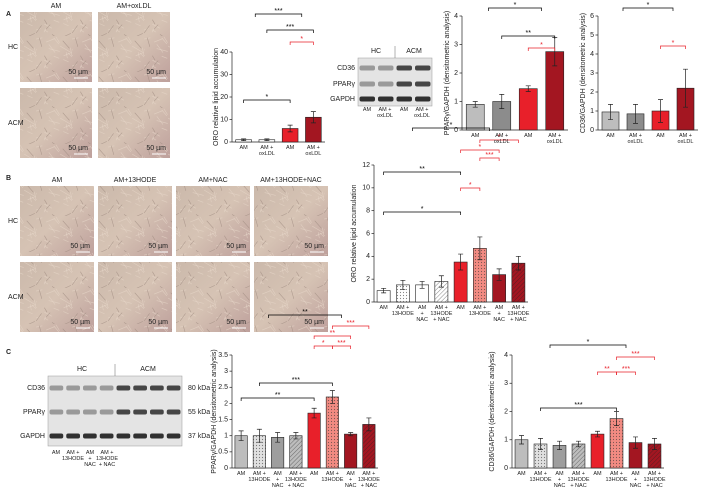  Describe the element at coordinates (8, 14) in the screenshot. I see `panel-label: A` at that location.